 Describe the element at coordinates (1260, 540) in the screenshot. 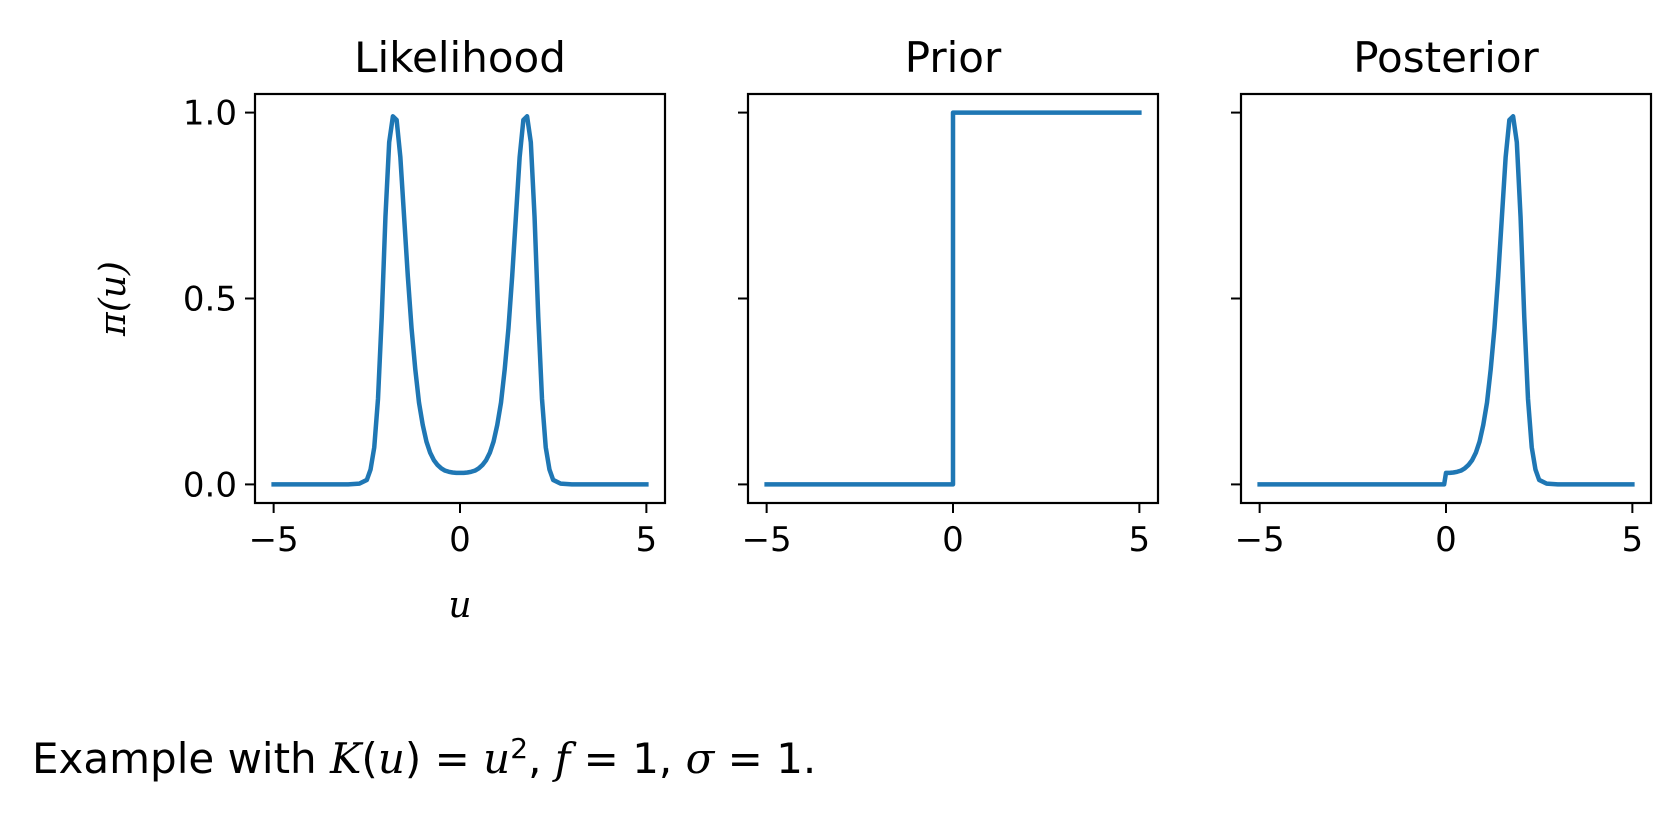

I see `panel-3-xtick-label-1: −5` at that location.